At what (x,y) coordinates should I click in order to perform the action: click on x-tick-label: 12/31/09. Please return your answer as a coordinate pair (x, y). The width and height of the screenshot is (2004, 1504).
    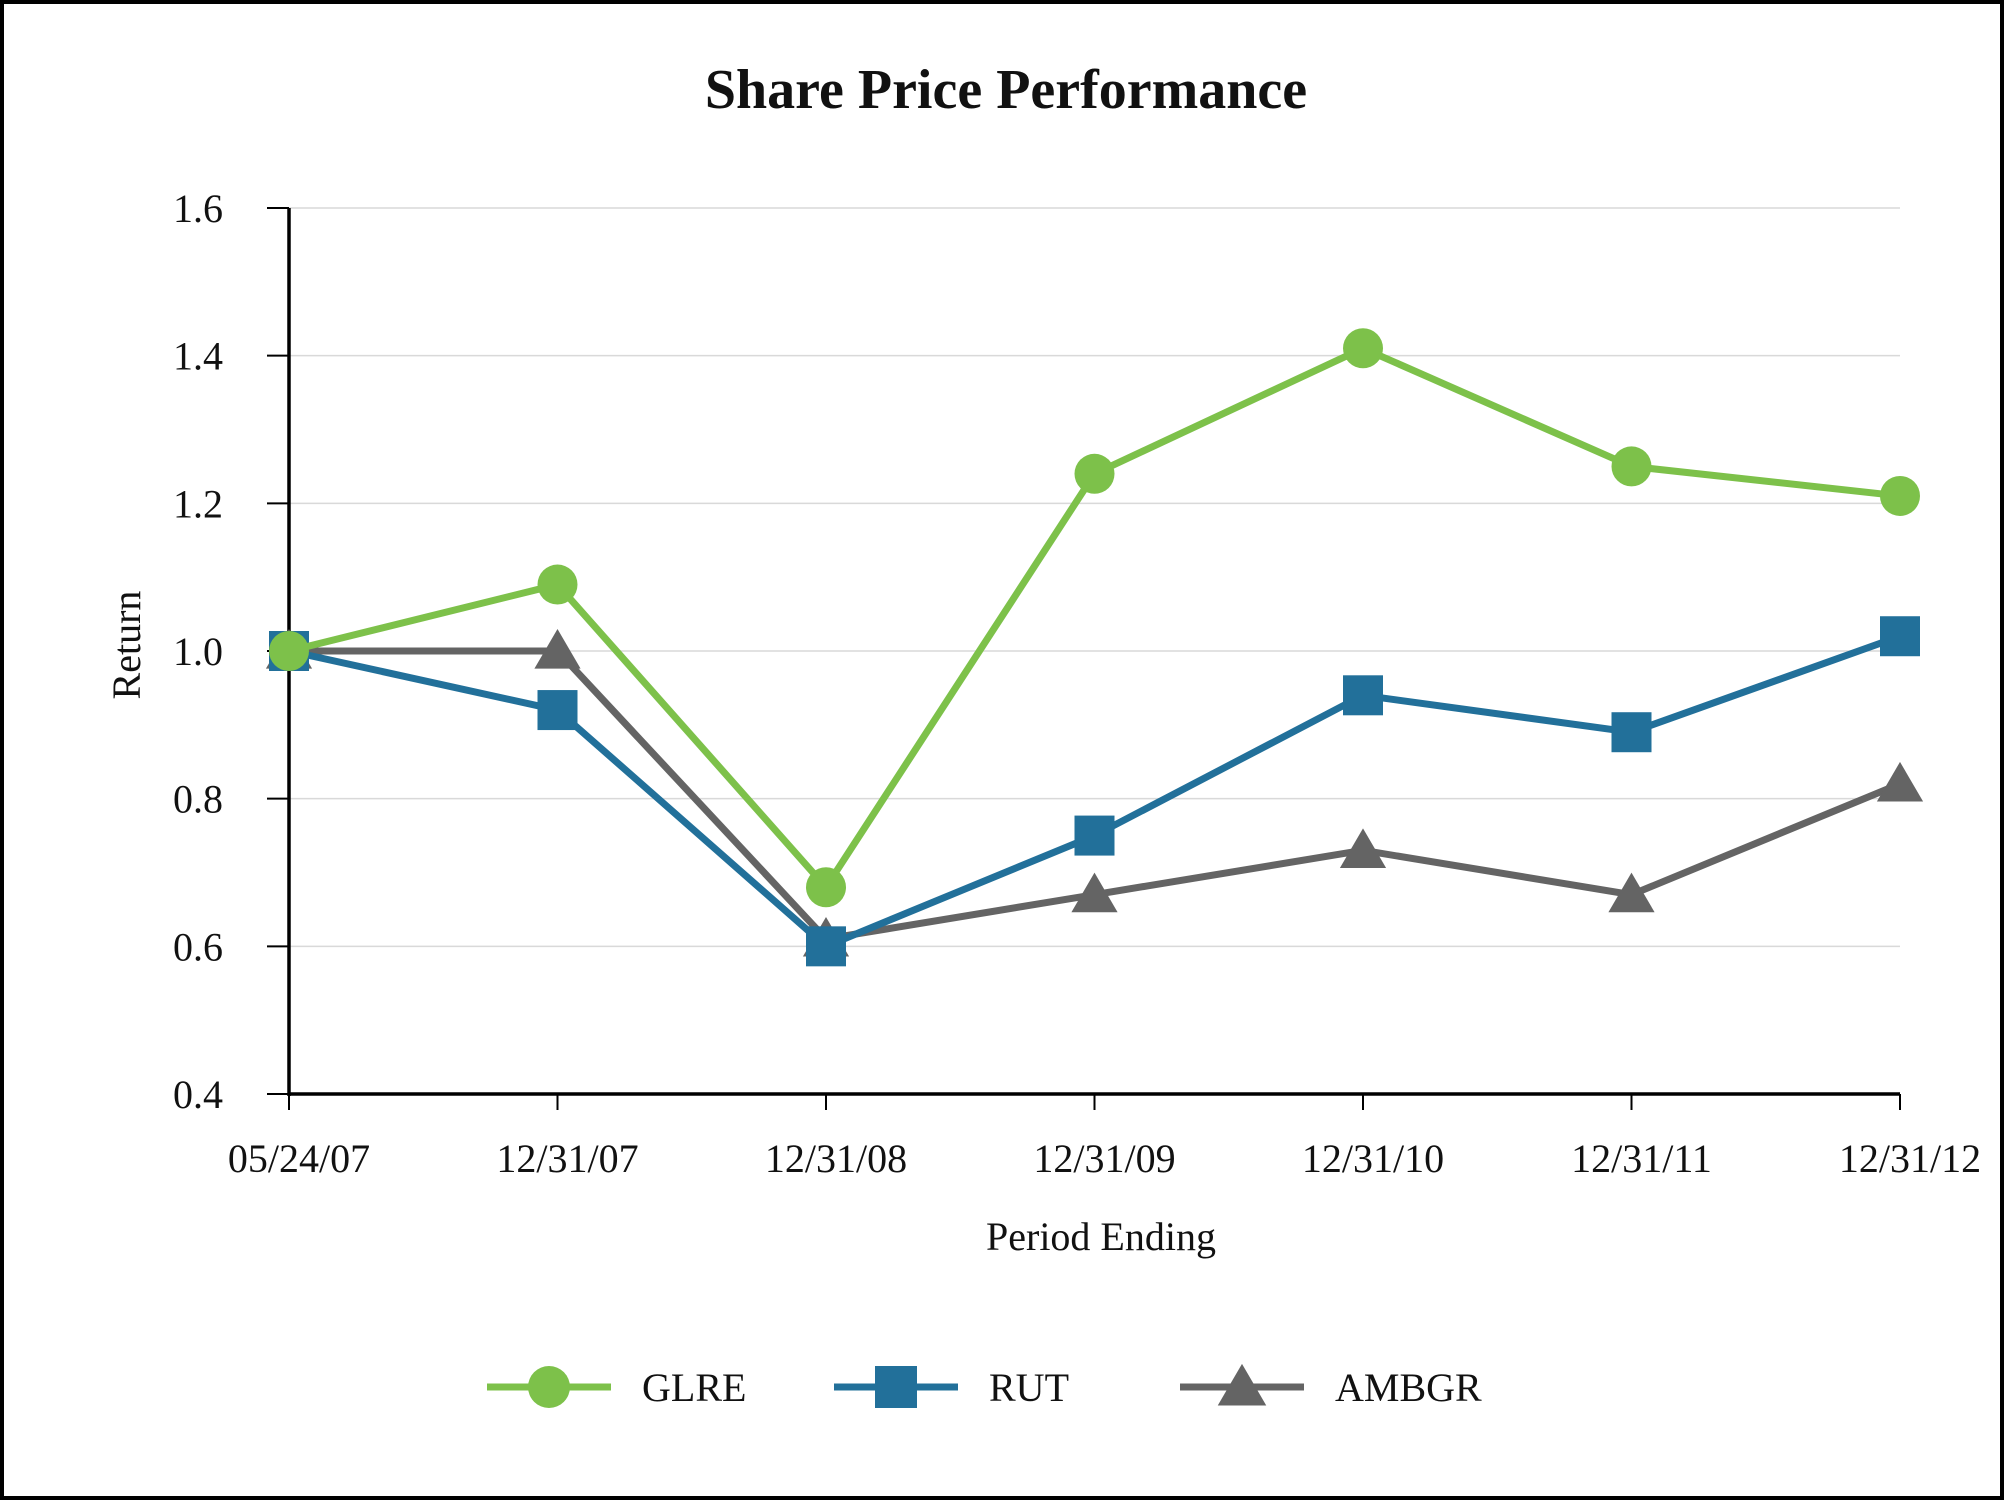
    Looking at the image, I should click on (1104, 1158).